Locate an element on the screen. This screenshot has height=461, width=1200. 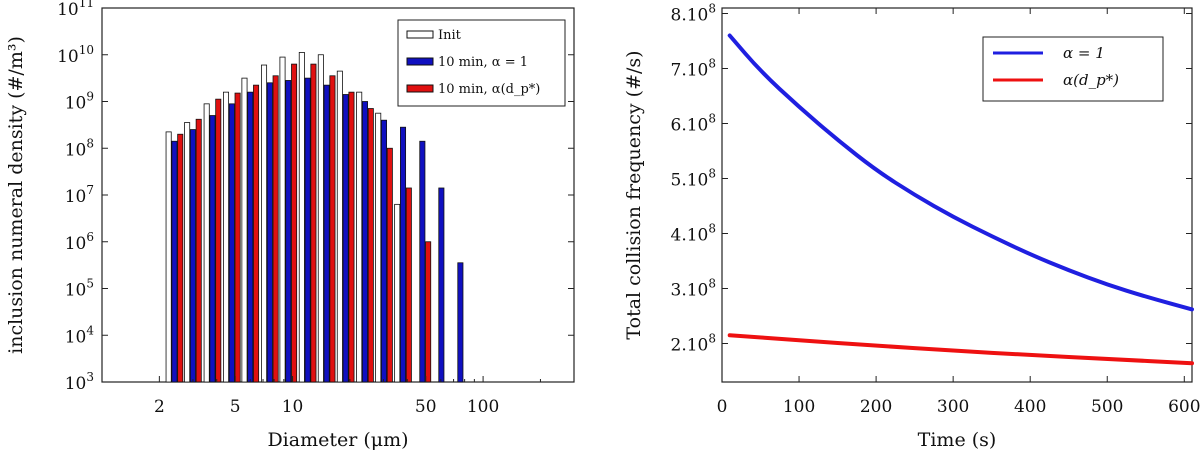
right-x-tick-label: 200 is located at coordinates (876, 407).